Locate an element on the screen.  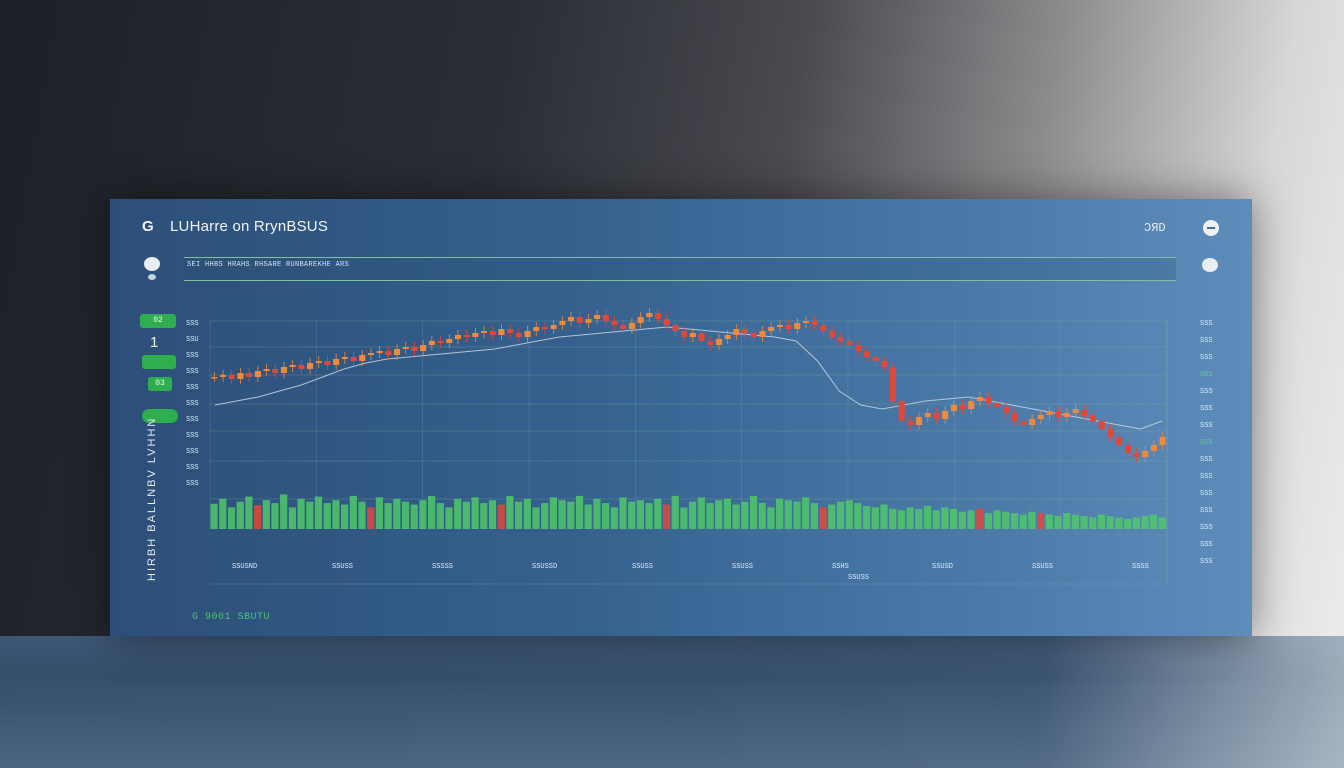
panel-title: LUHarre on RrynBSUS is located at coordinates (249, 226).